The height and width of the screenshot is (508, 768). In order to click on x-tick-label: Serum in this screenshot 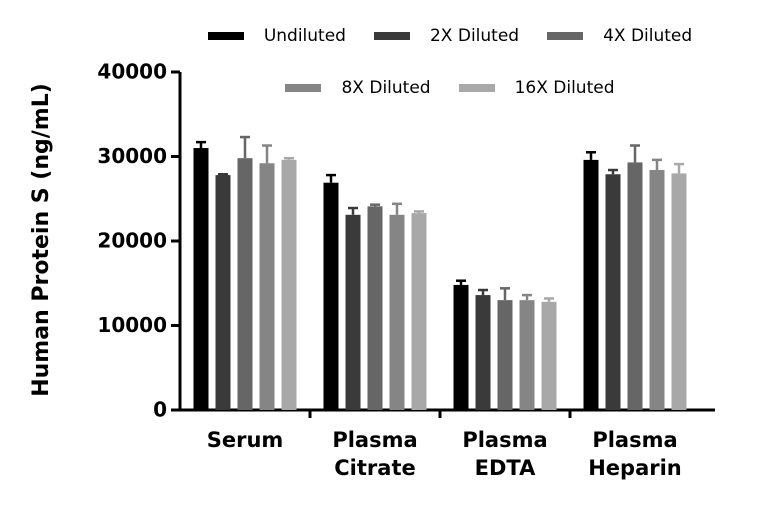, I will do `click(245, 440)`.